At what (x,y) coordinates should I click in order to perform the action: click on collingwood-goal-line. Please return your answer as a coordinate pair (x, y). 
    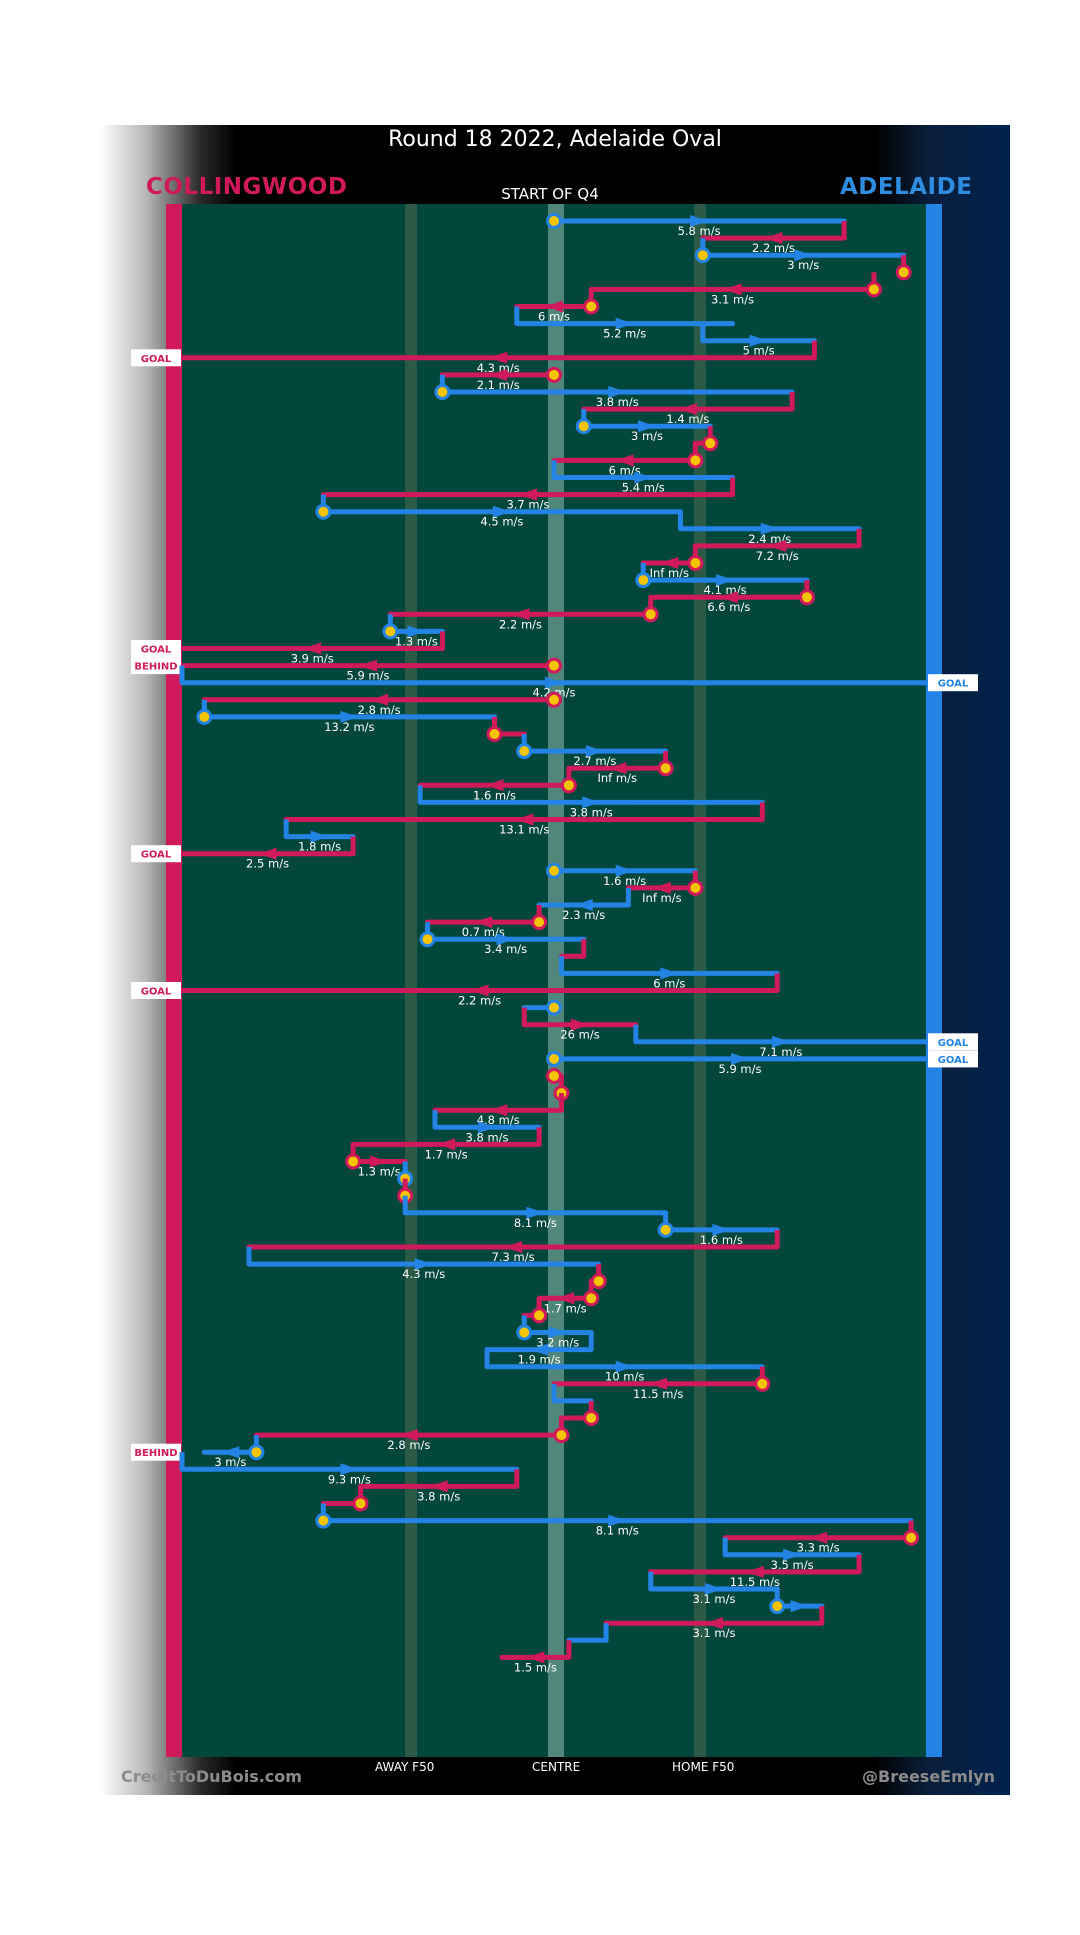
    Looking at the image, I should click on (174, 980).